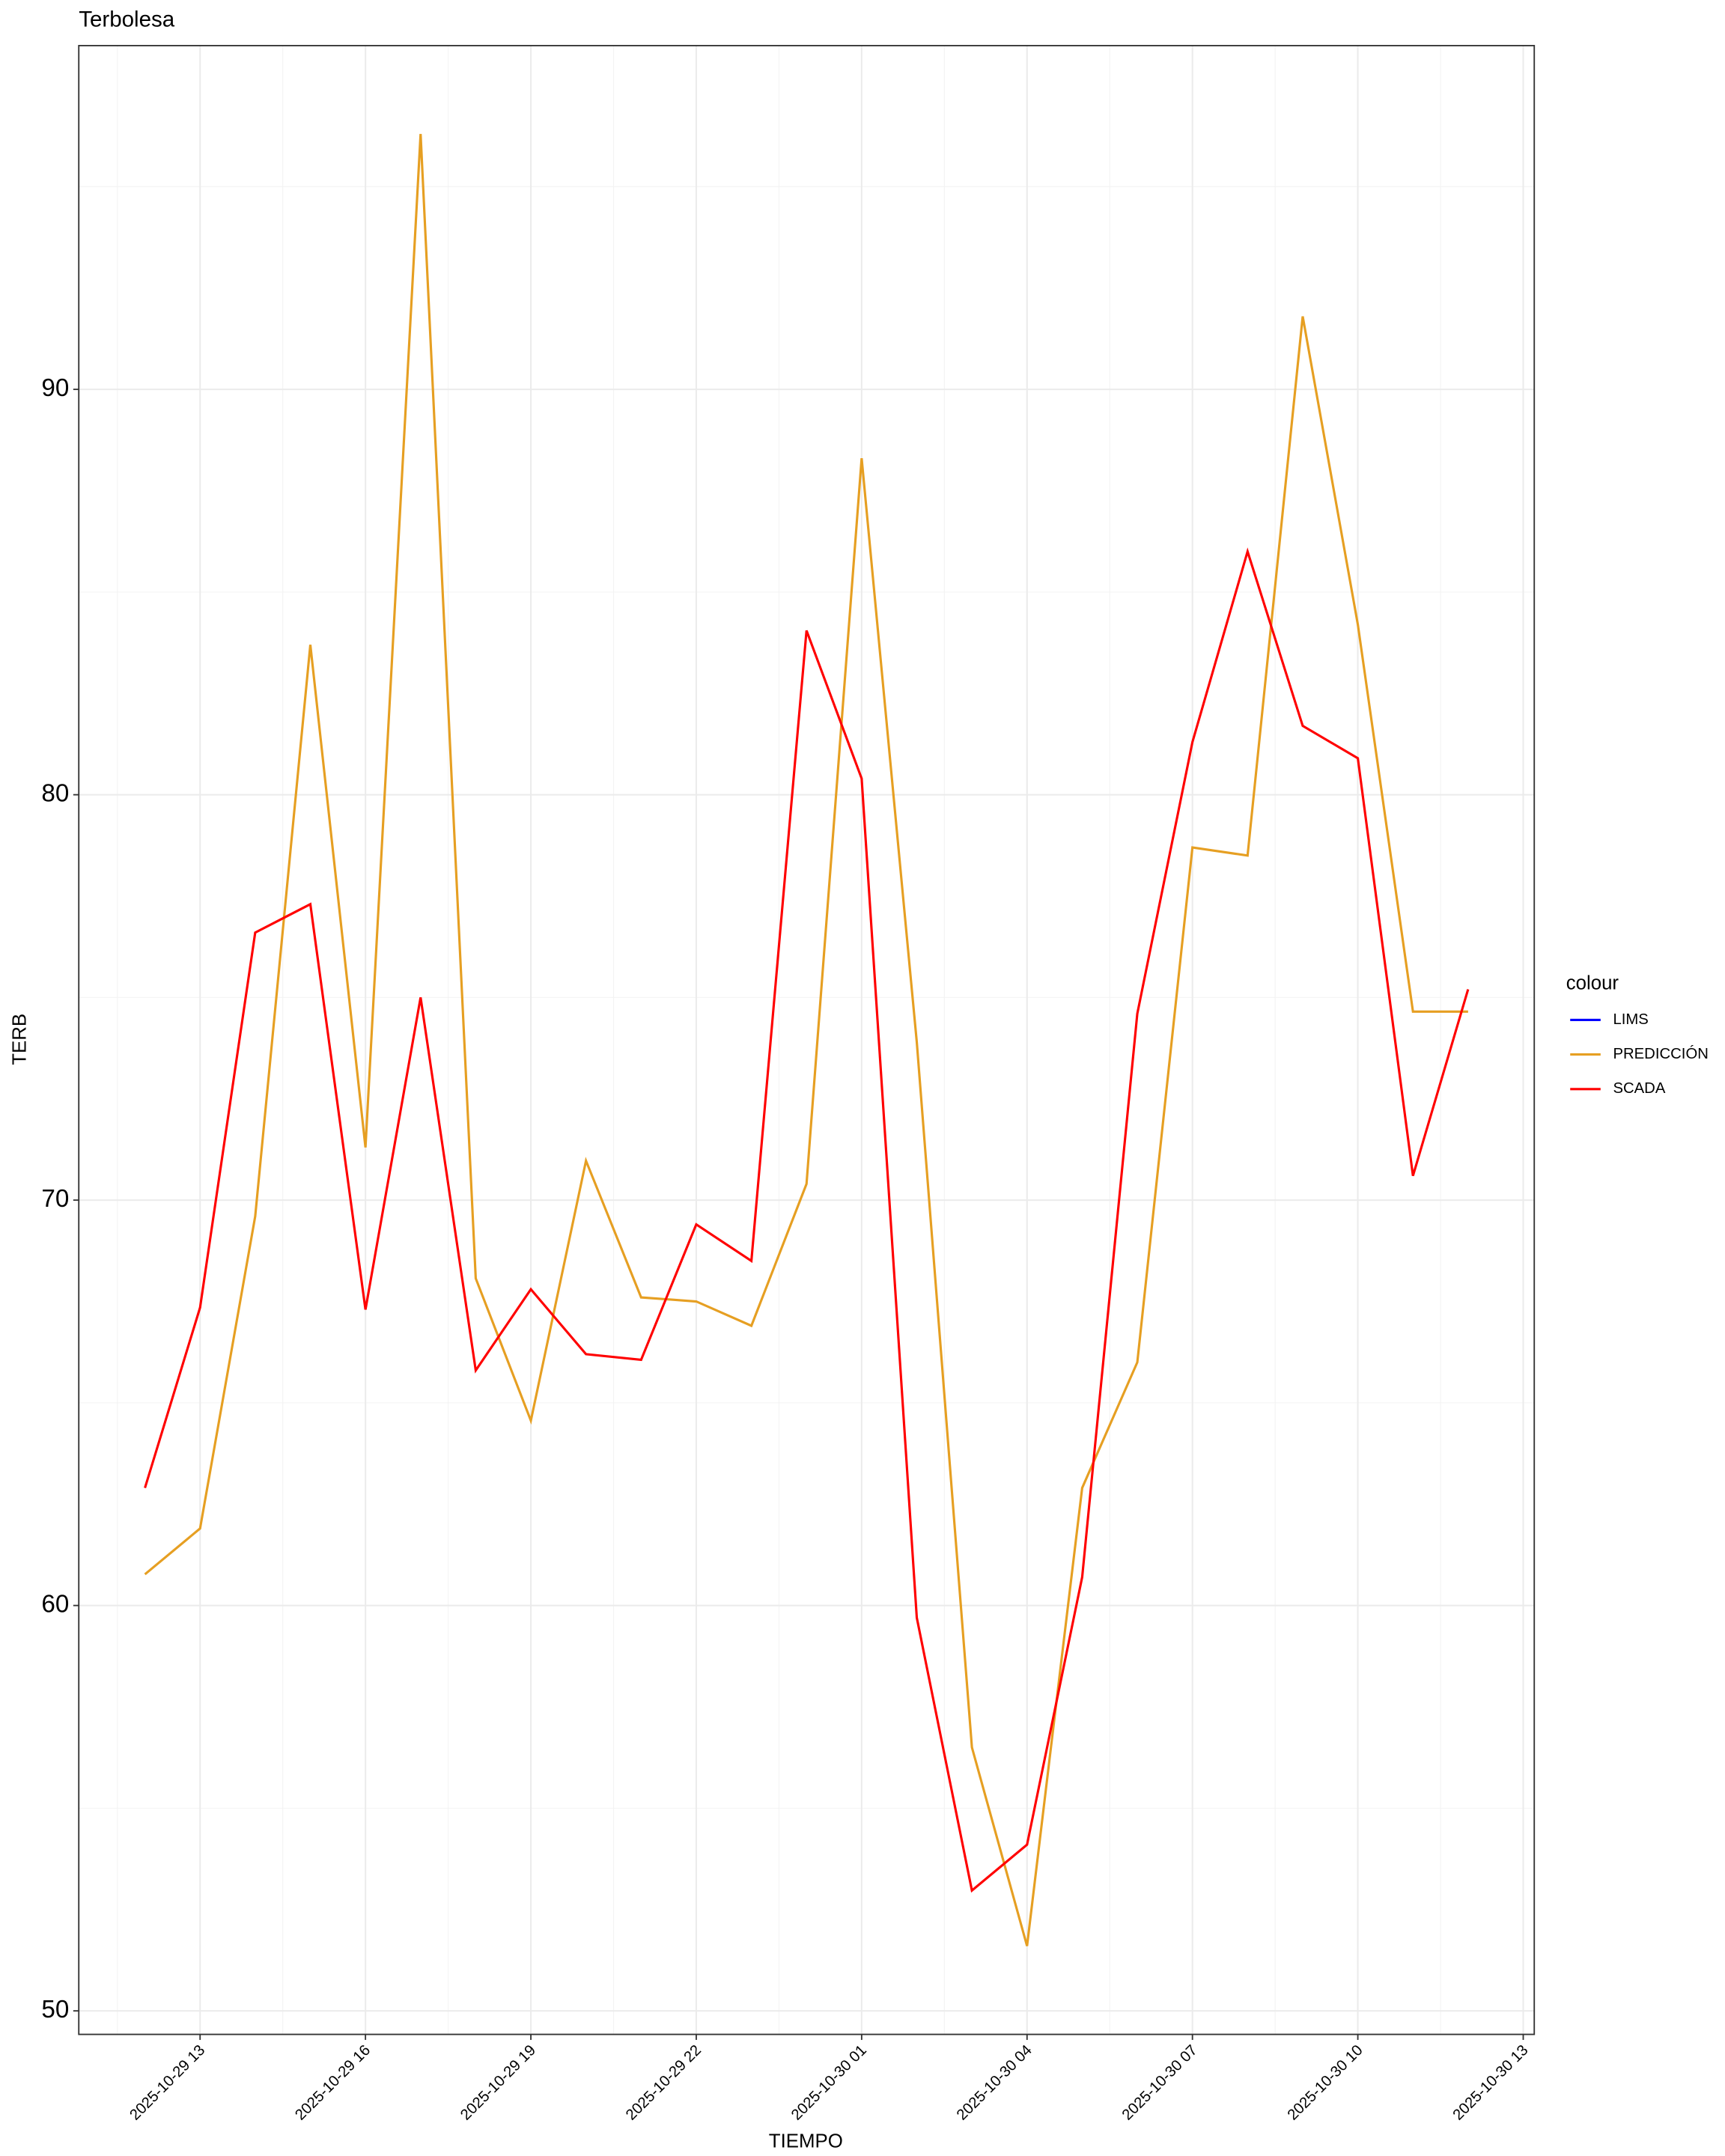  What do you see at coordinates (55, 1199) in the screenshot?
I see `y-tick-label: 70` at bounding box center [55, 1199].